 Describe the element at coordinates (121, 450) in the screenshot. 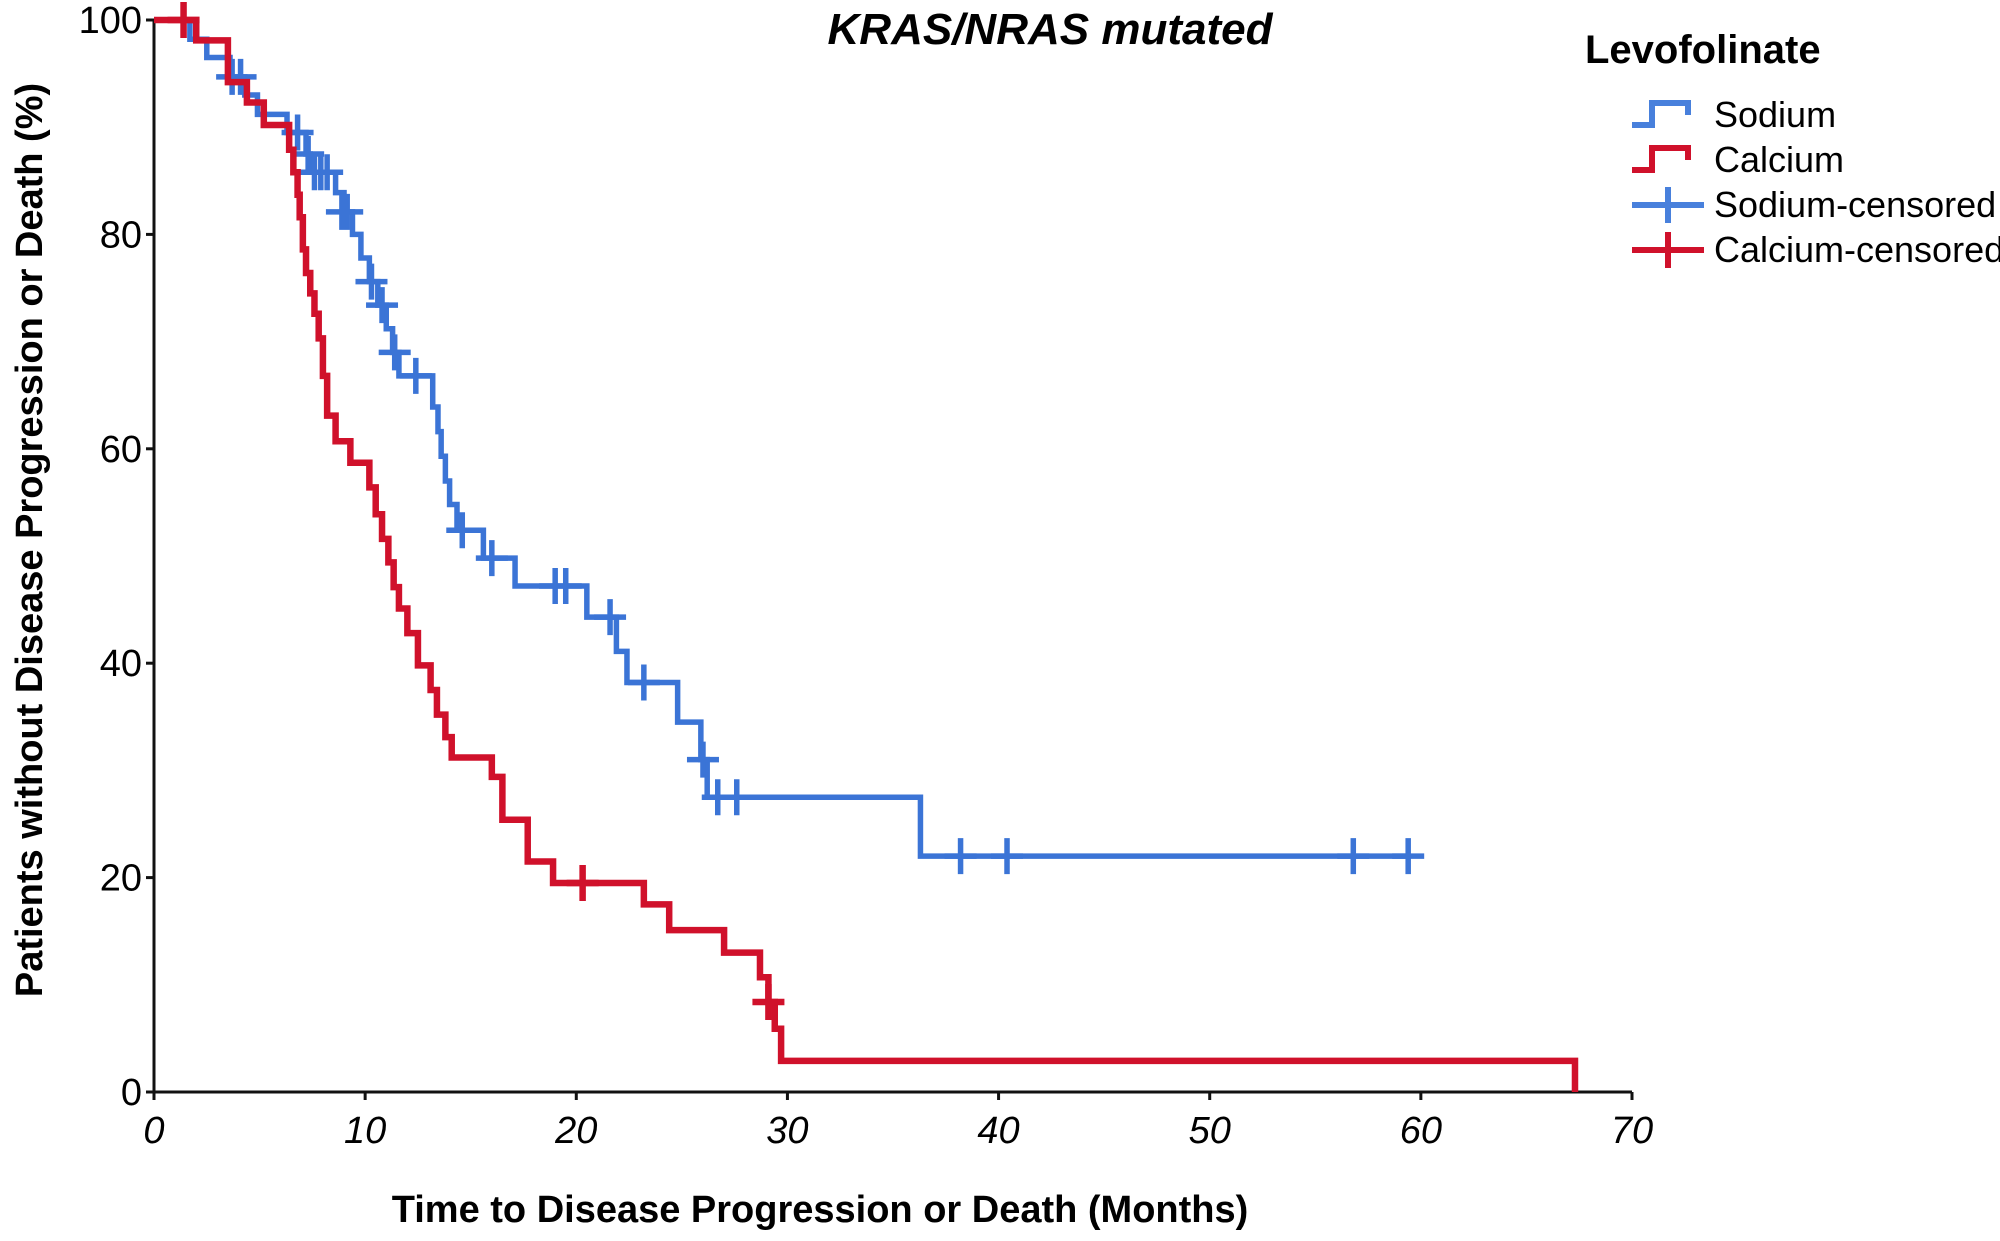

I see `y-tick-label: 60` at that location.